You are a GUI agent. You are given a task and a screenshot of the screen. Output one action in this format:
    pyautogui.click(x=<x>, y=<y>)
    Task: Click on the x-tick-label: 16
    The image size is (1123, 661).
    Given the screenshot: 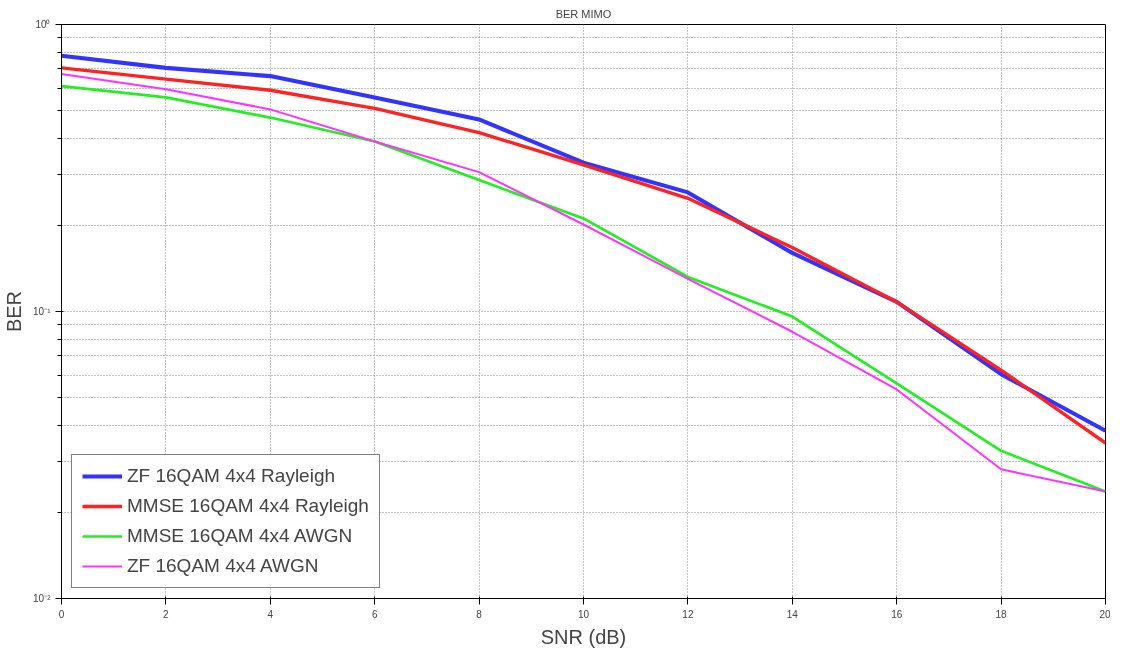 What is the action you would take?
    pyautogui.click(x=897, y=614)
    